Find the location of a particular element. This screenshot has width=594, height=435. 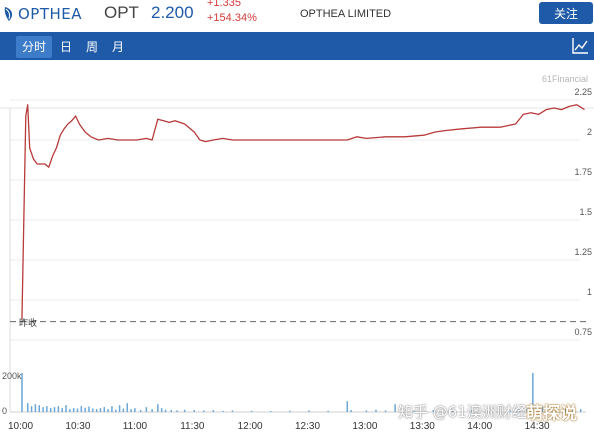

y-tick-label: 0.75 is located at coordinates (583, 332).